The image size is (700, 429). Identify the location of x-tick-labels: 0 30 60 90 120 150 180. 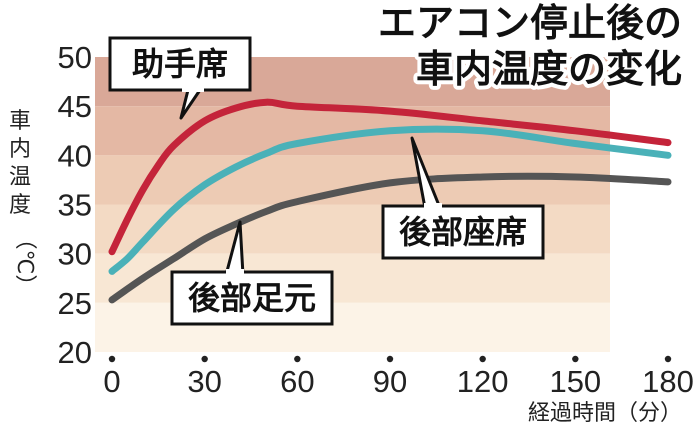
(398, 381).